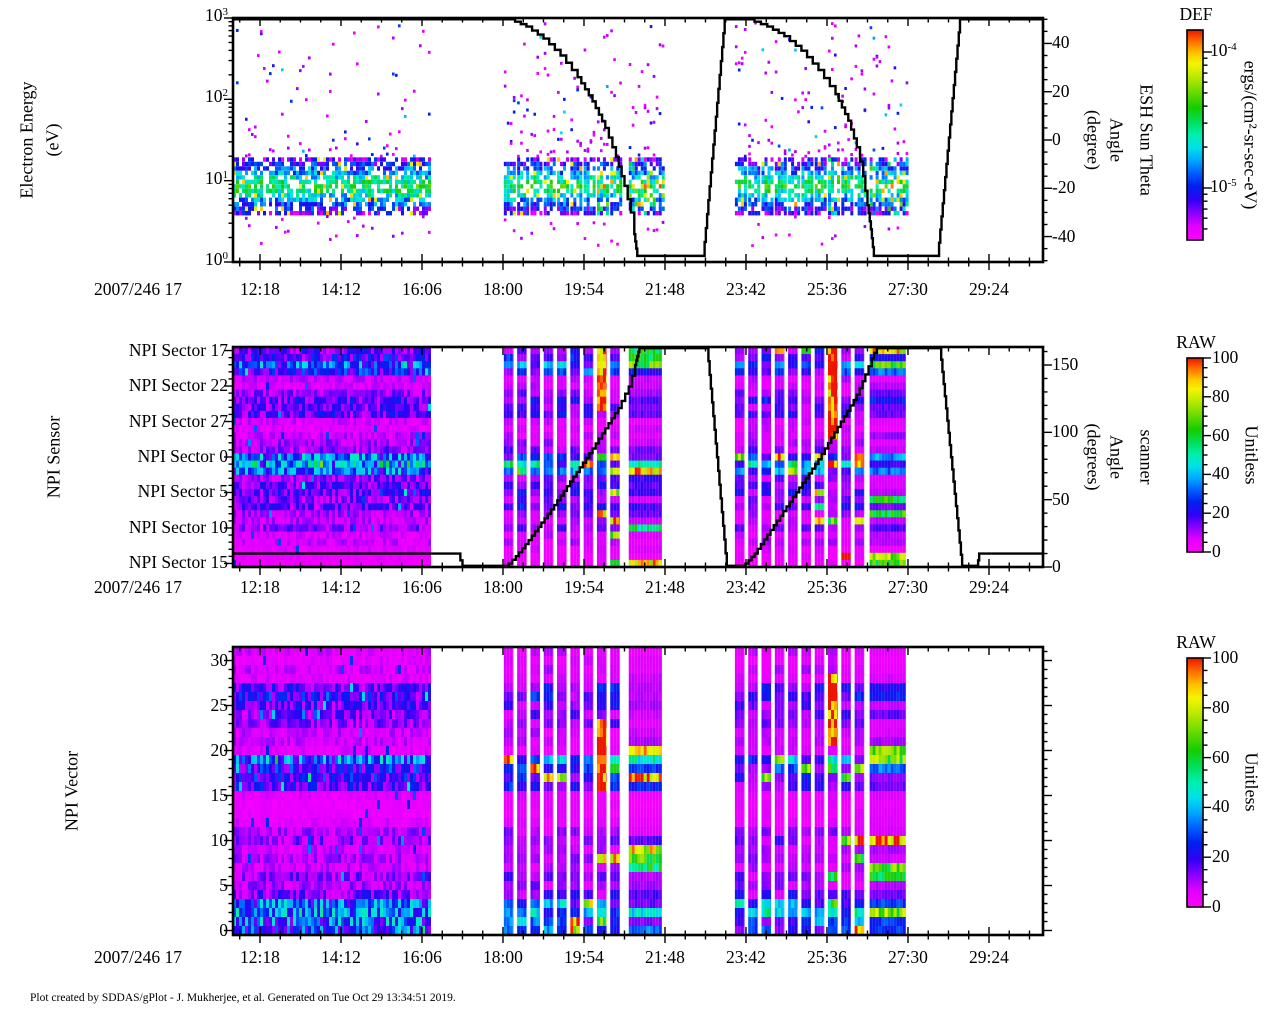 The width and height of the screenshot is (1280, 1024). What do you see at coordinates (178, 385) in the screenshot?
I see `panel2-sector-tick-label: NPI Sector 22` at bounding box center [178, 385].